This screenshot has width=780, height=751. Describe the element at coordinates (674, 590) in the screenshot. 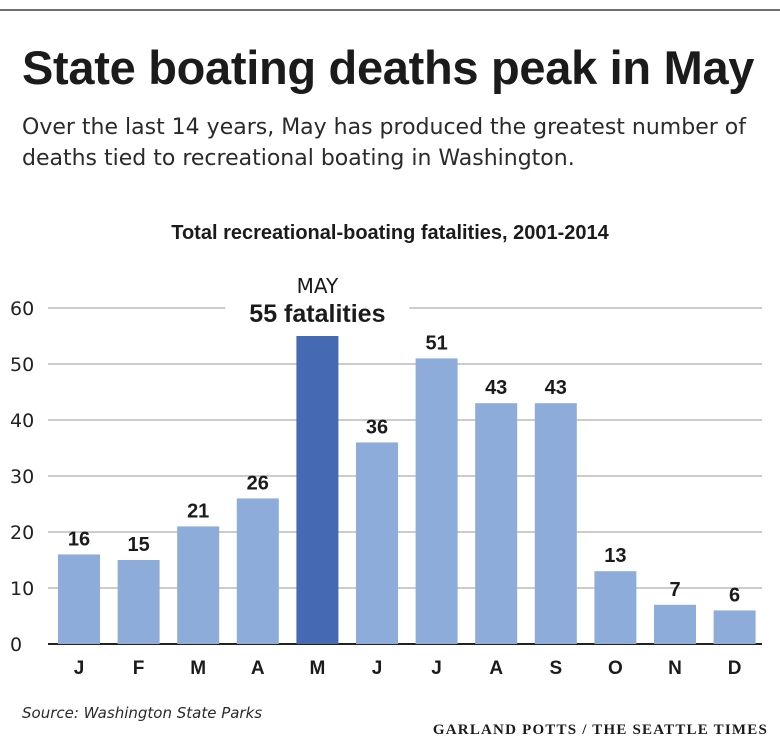

I see `data-label: 7` at that location.